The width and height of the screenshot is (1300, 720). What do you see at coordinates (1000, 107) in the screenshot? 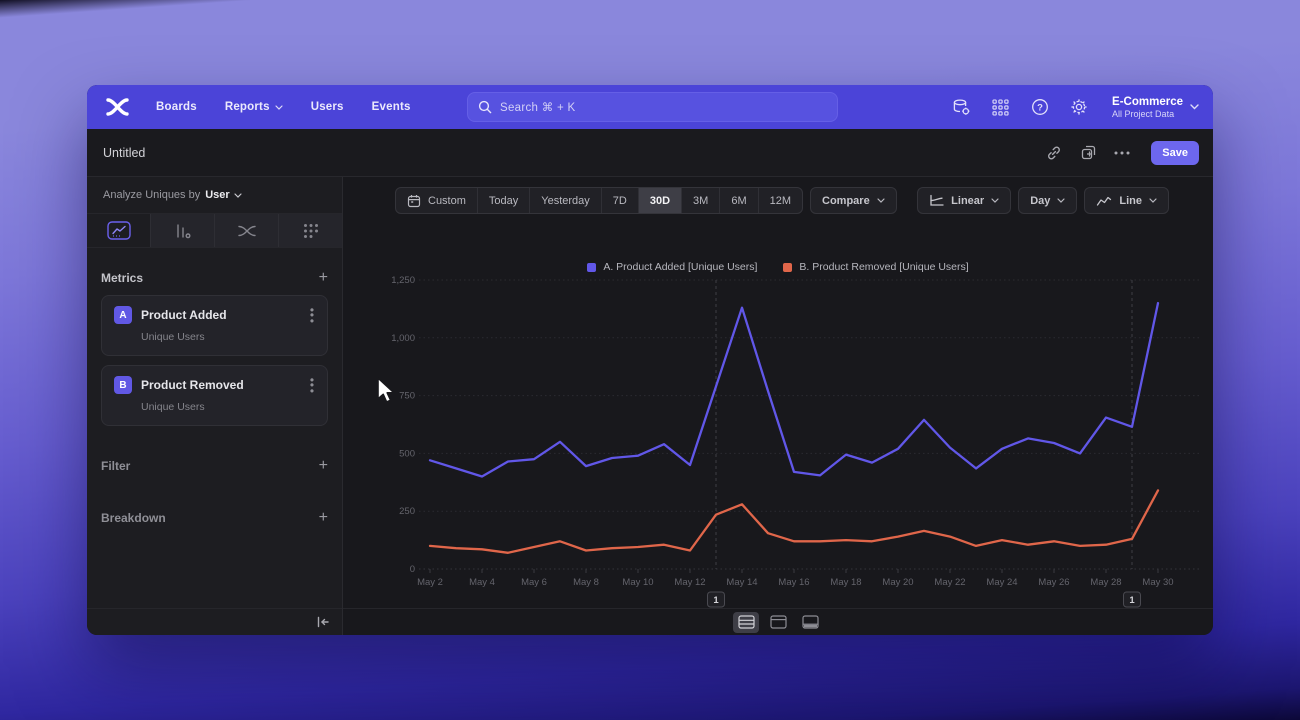
I see `apps-grid-icon` at bounding box center [1000, 107].